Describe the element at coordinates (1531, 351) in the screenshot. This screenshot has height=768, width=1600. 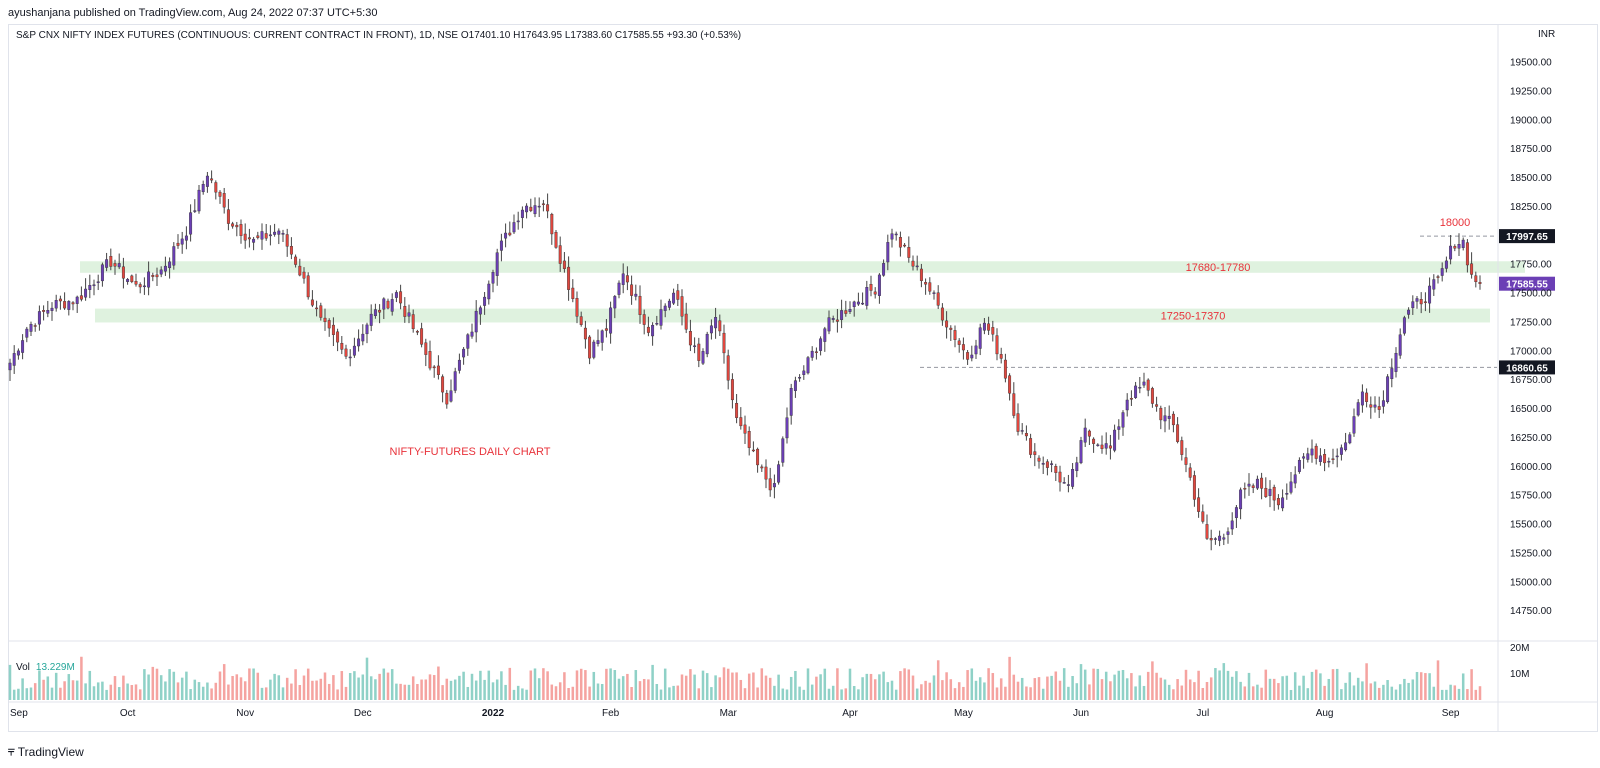
I see `y-tick-label: 17000.00` at that location.